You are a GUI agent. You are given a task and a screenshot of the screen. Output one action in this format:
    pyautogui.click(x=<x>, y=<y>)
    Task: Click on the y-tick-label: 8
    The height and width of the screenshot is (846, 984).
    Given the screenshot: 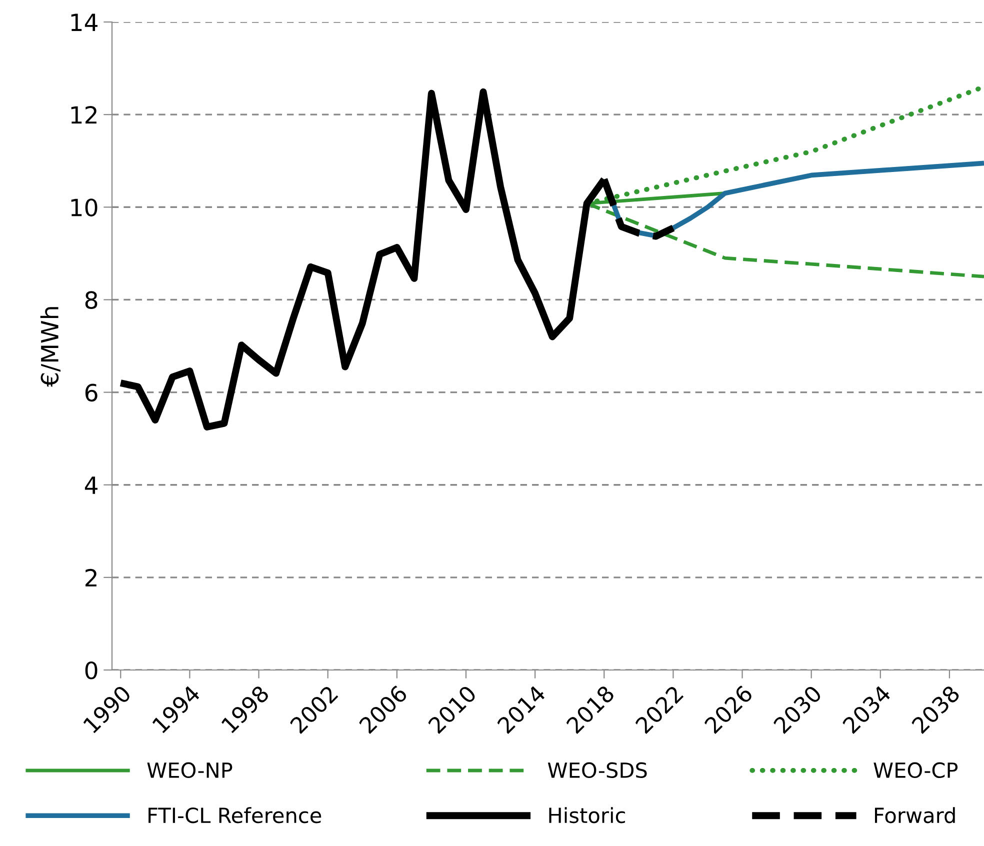 What is the action you would take?
    pyautogui.click(x=91, y=300)
    